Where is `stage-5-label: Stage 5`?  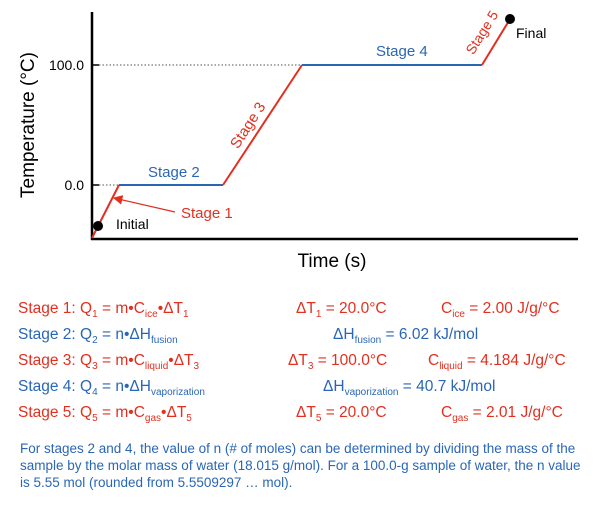
stage-5-label: Stage 5 is located at coordinates (481, 32).